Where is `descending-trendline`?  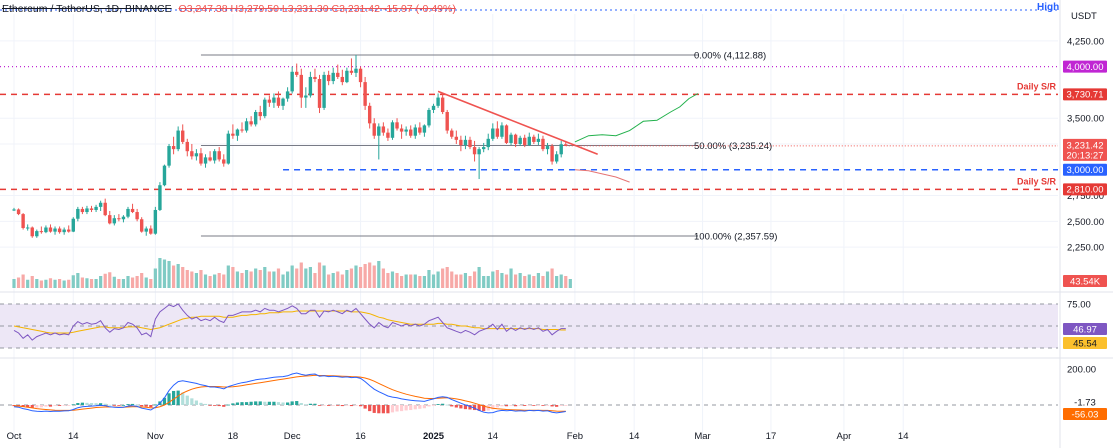
descending-trendline is located at coordinates (517, 123).